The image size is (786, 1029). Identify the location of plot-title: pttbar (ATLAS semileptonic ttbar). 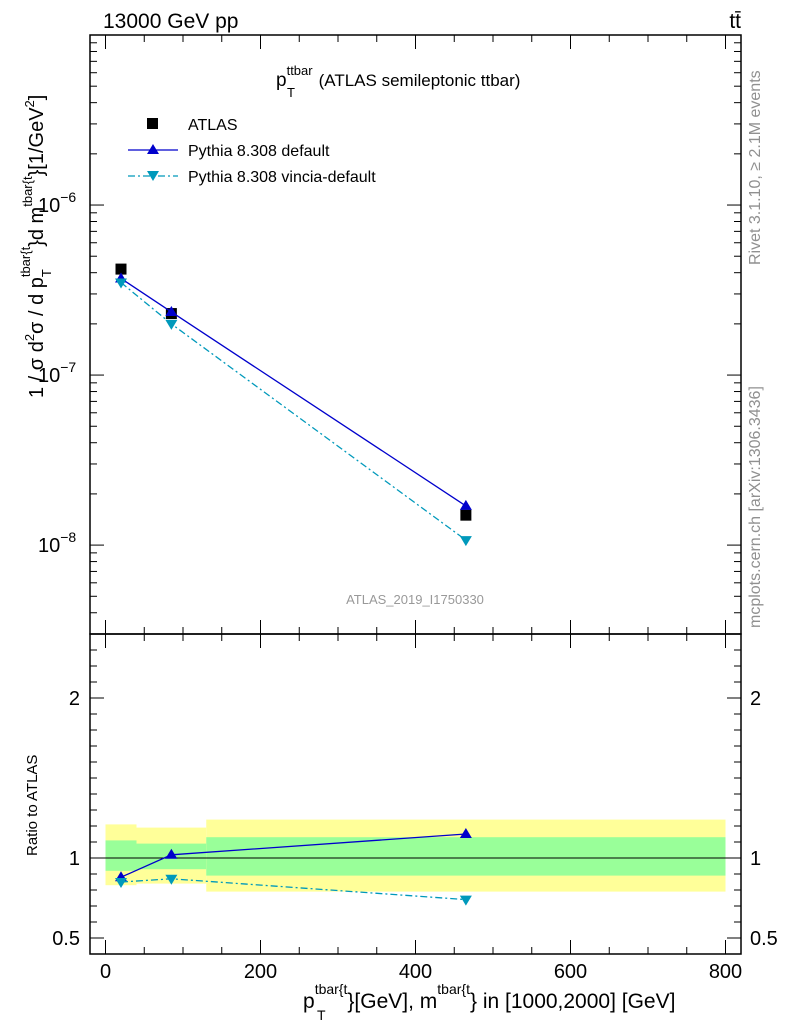
(398, 77).